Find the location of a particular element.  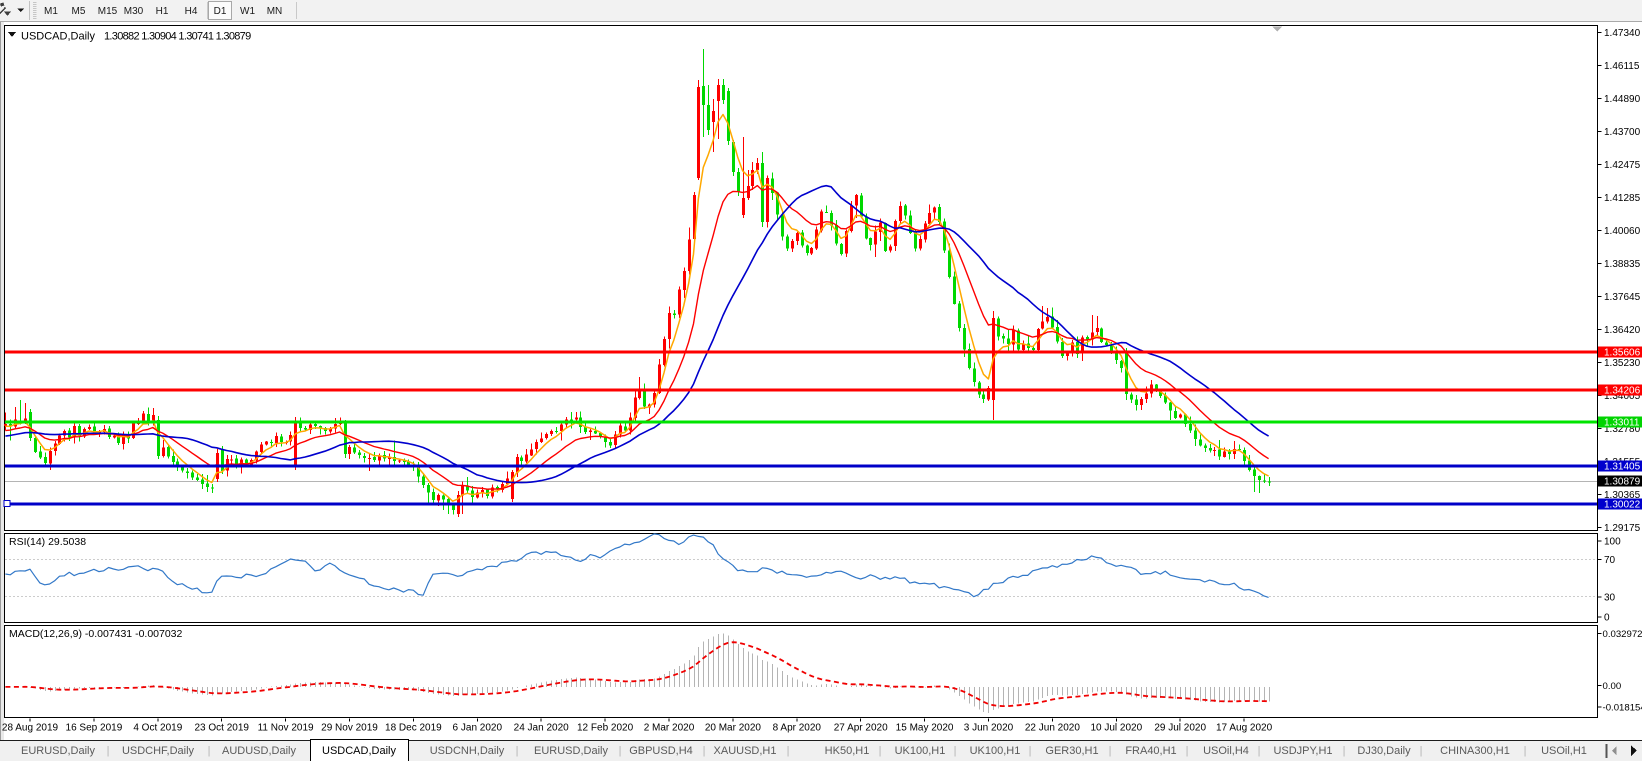

svg-text: 1.35606 is located at coordinates (1622, 353).